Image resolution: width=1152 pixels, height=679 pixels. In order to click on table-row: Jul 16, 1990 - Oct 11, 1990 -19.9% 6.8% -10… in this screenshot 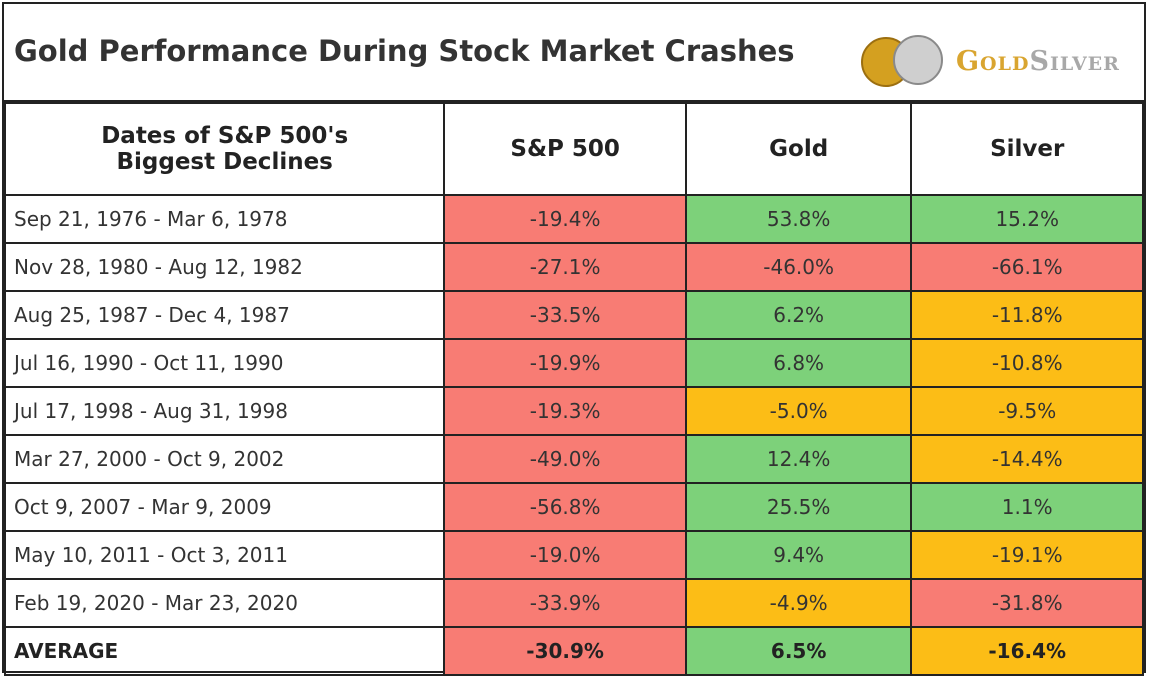, I will do `click(573, 363)`.